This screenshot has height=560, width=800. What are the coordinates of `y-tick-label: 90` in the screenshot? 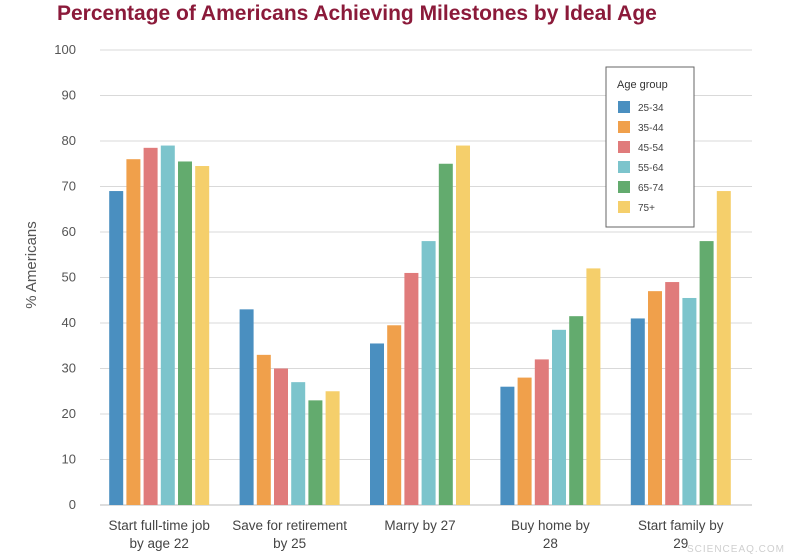 It's located at (69, 95).